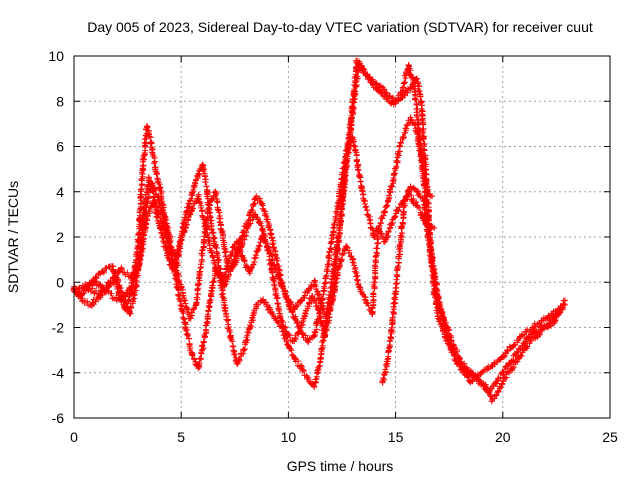  What do you see at coordinates (610, 437) in the screenshot?
I see `x-tick-label: 25` at bounding box center [610, 437].